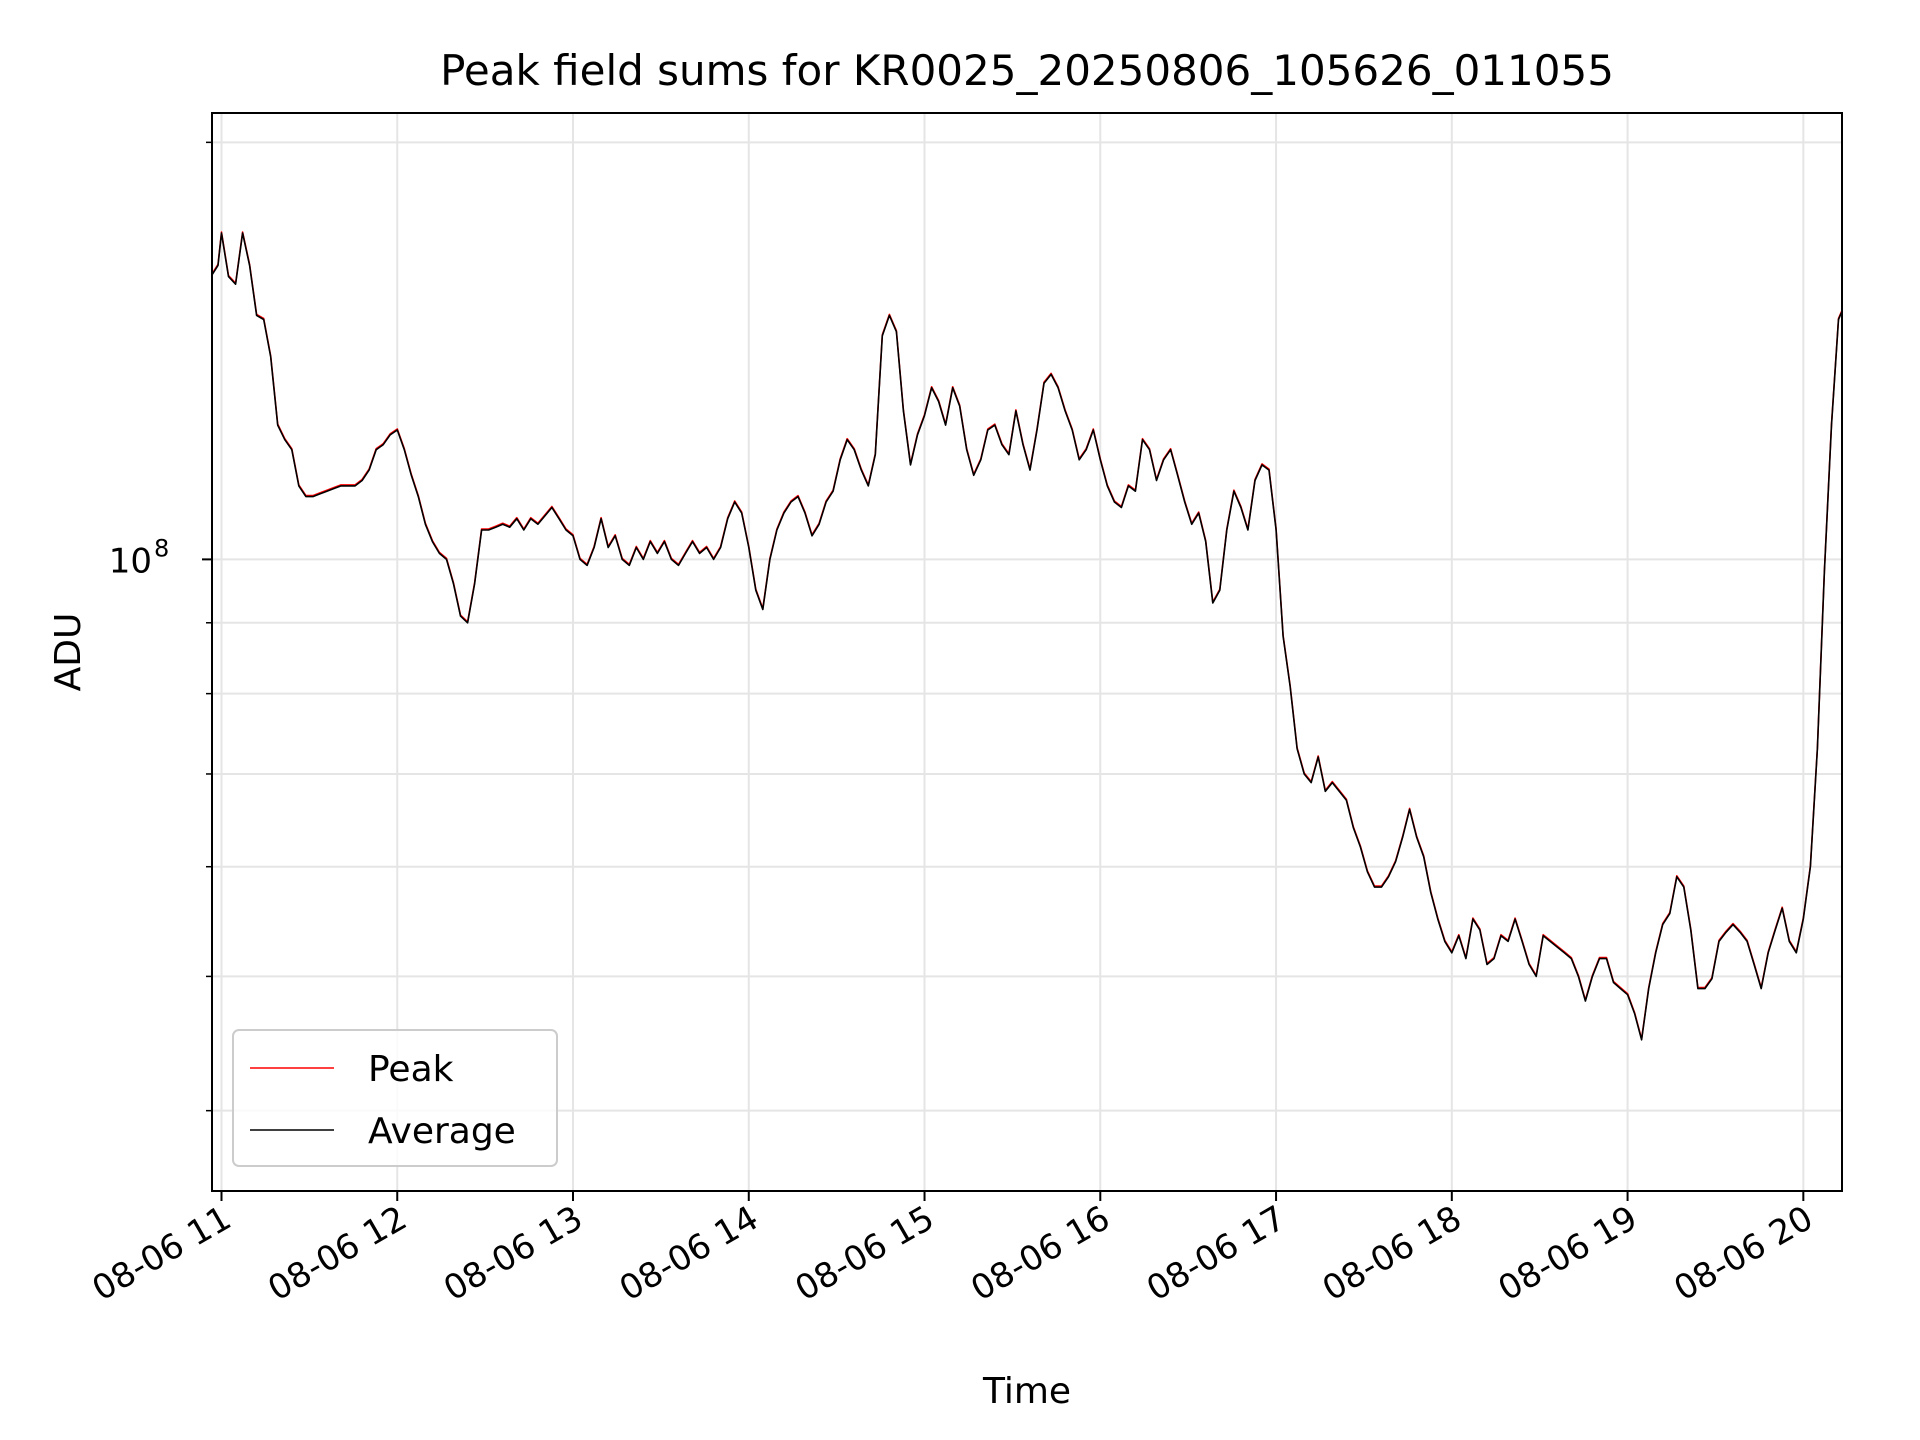 This screenshot has height=1440, width=1920. I want to click on y-axis-label: ADU, so click(68, 652).